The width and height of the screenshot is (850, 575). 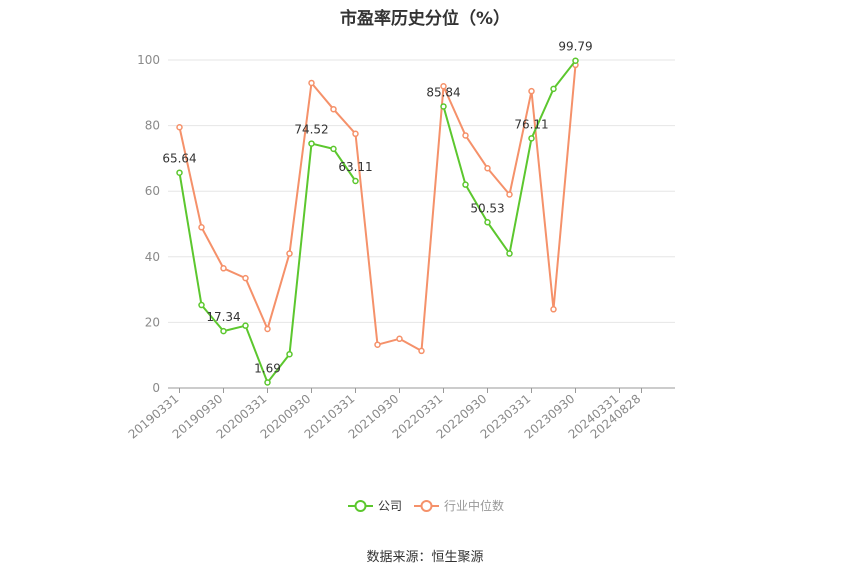 I want to click on y-tick-label: 80, so click(x=152, y=126).